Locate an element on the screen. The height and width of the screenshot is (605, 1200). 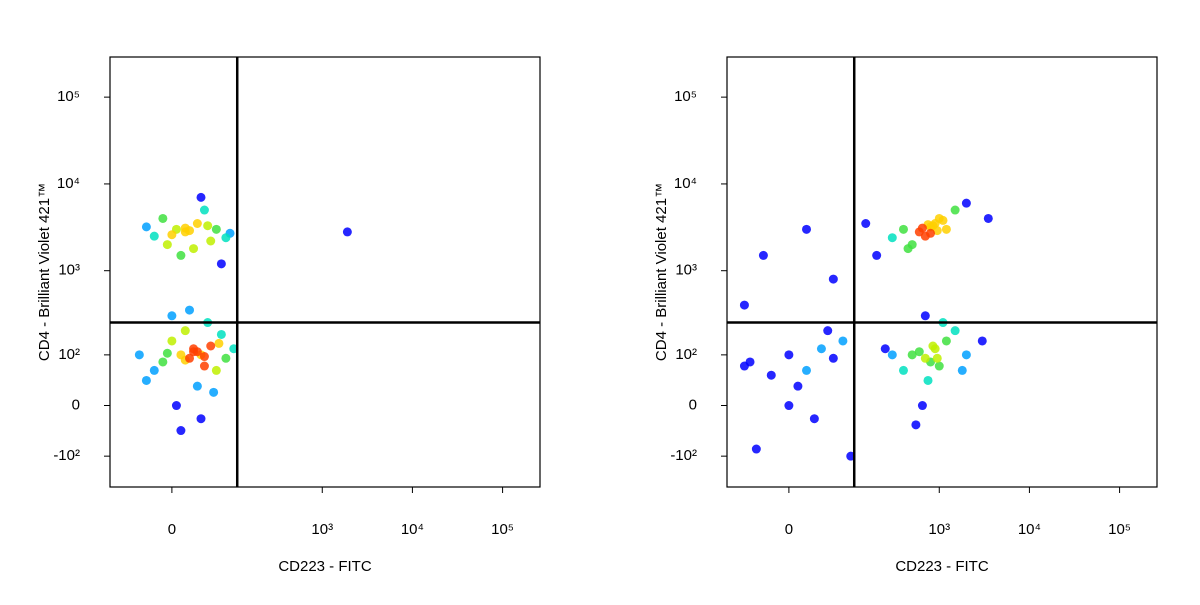
y-tick-label: 10² is located at coordinates (686, 354).